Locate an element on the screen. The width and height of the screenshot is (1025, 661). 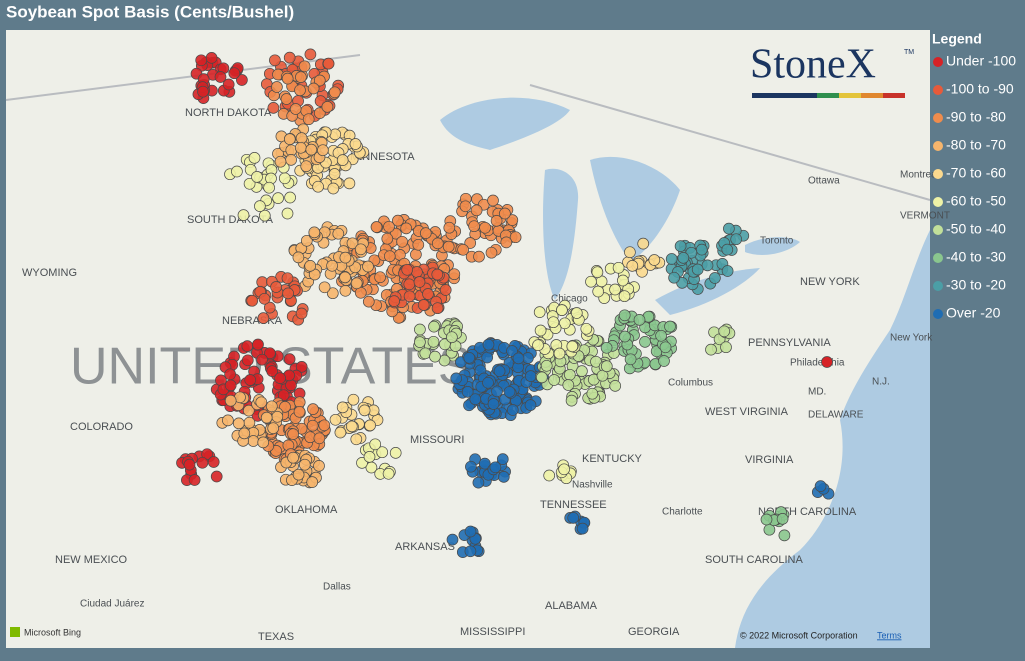
map-label: Columbus is located at coordinates (690, 383).